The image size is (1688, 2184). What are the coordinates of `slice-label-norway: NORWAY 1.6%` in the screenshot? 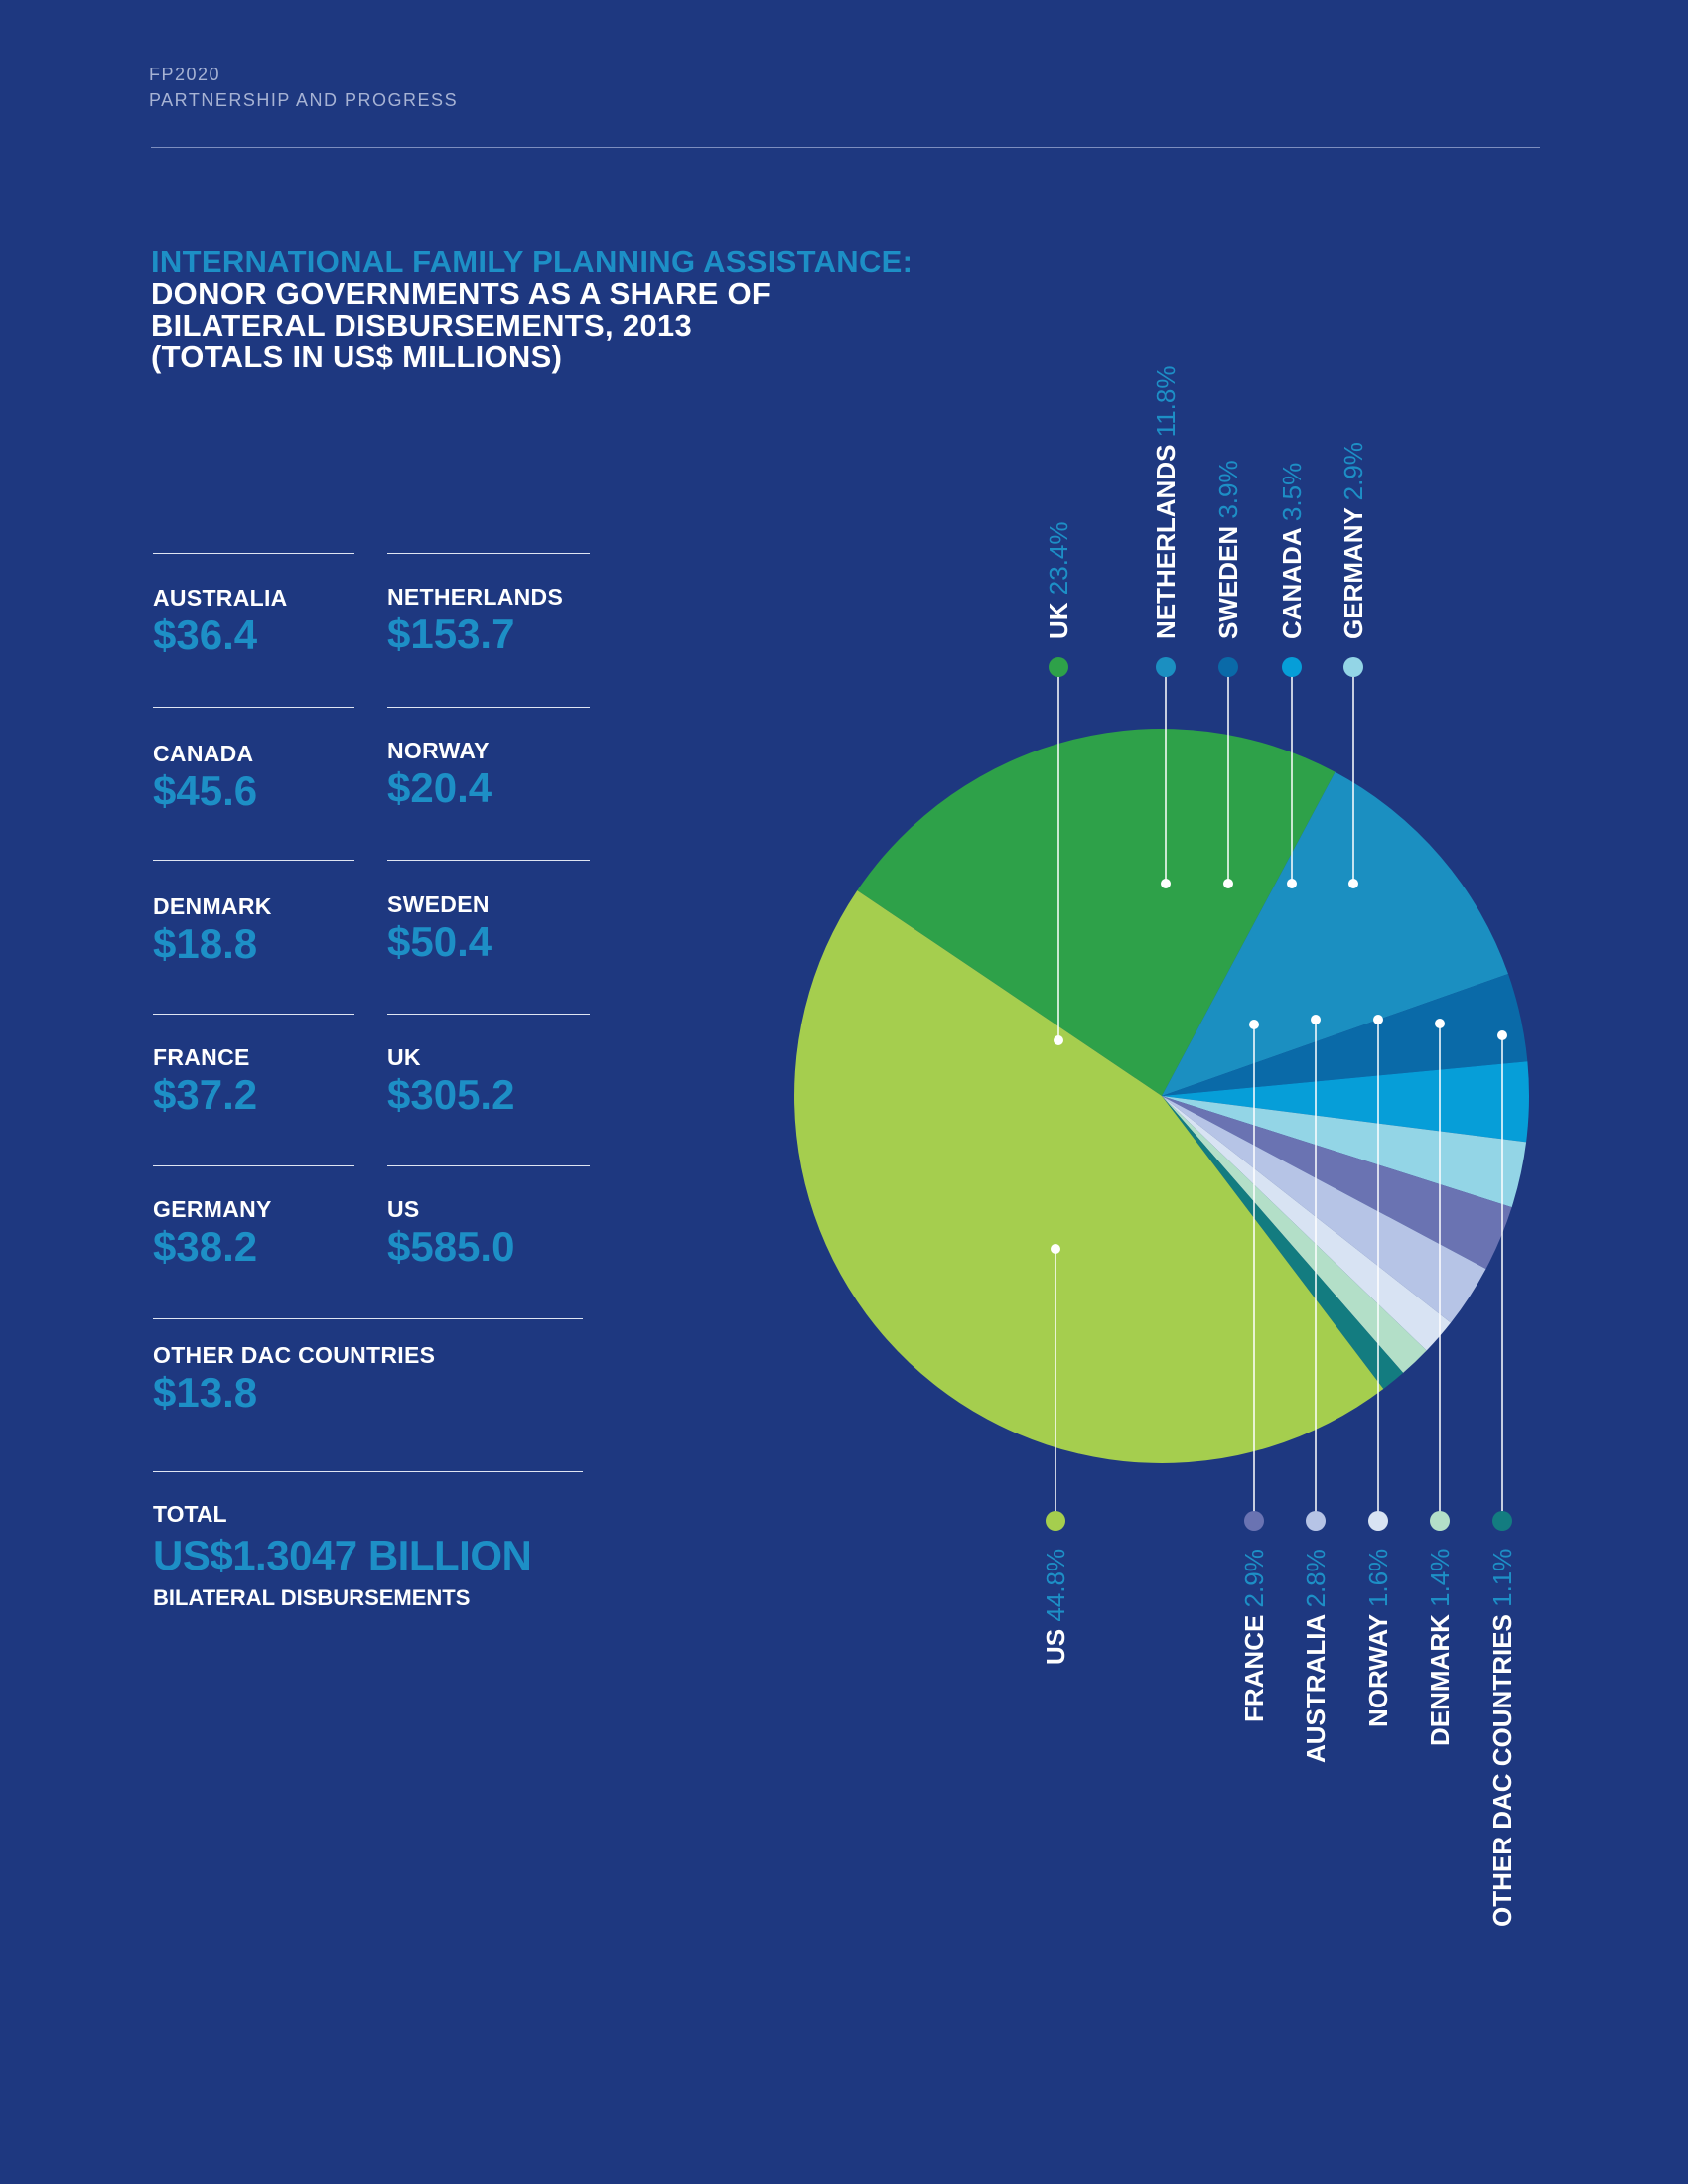 It's located at (1378, 1638).